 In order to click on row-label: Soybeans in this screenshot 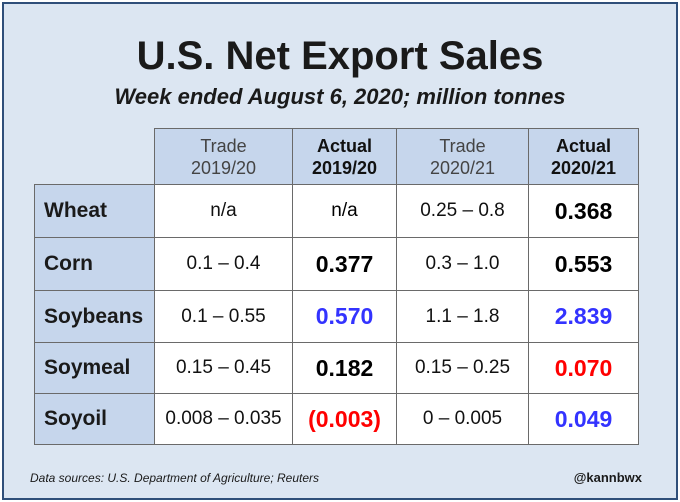, I will do `click(94, 316)`.